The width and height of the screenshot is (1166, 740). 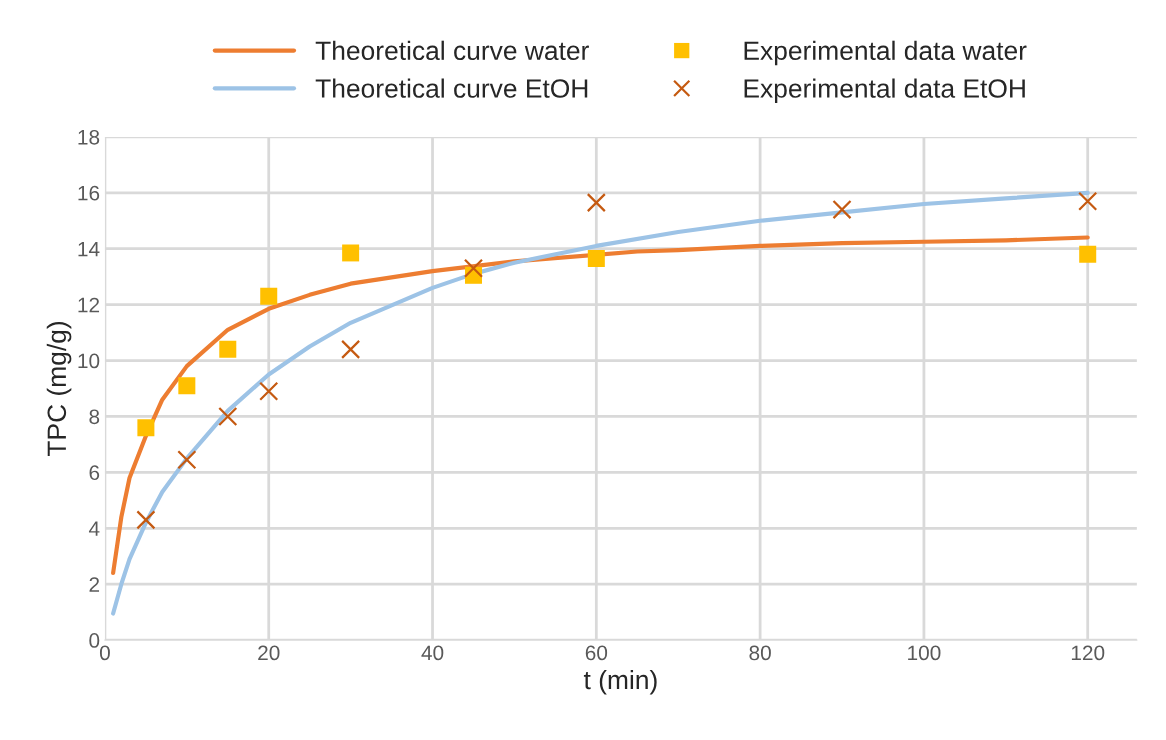 What do you see at coordinates (94, 584) in the screenshot?
I see `y-tick-label: 2` at bounding box center [94, 584].